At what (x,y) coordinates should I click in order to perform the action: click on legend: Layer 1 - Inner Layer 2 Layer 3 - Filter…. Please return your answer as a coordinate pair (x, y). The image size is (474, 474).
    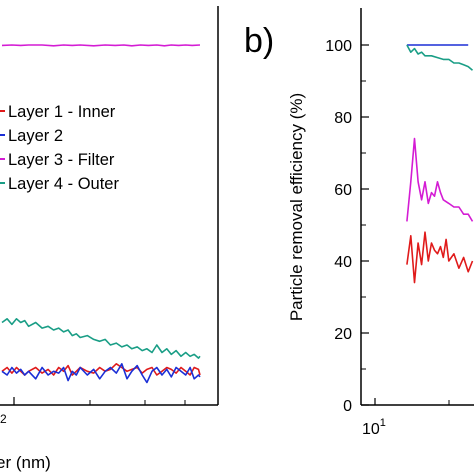
    Looking at the image, I should click on (59, 148).